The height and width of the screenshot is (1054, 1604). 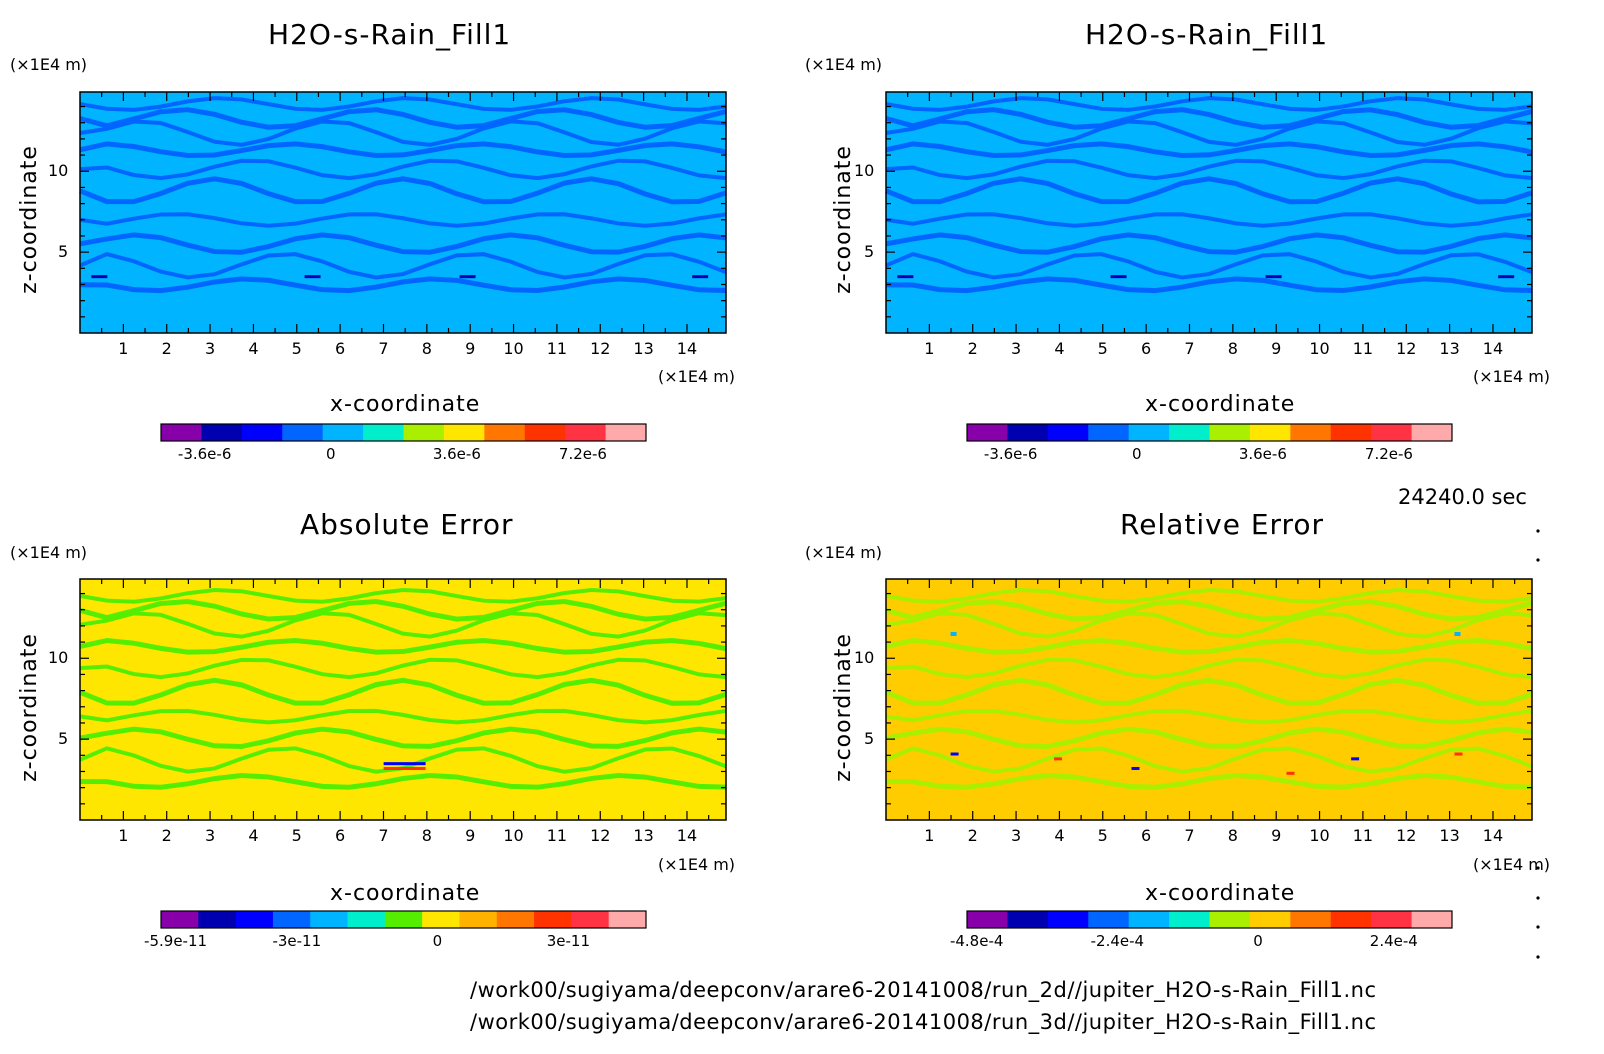 What do you see at coordinates (1319, 835) in the screenshot?
I see `panel-4-x-tick-label: 10` at bounding box center [1319, 835].